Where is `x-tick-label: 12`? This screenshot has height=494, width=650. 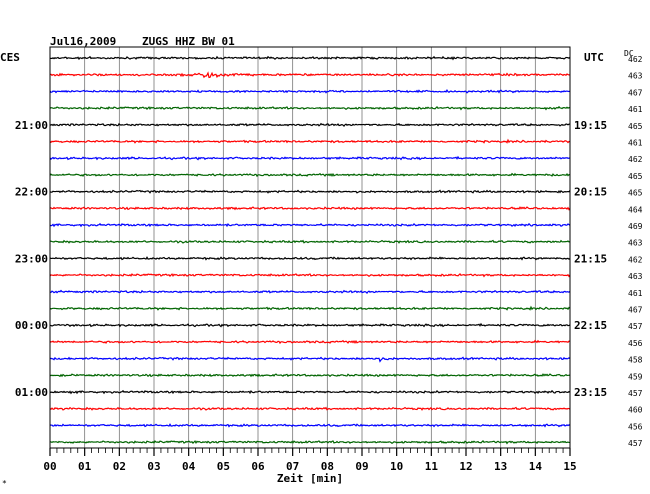
x-tick-label: 12 is located at coordinates (465, 466).